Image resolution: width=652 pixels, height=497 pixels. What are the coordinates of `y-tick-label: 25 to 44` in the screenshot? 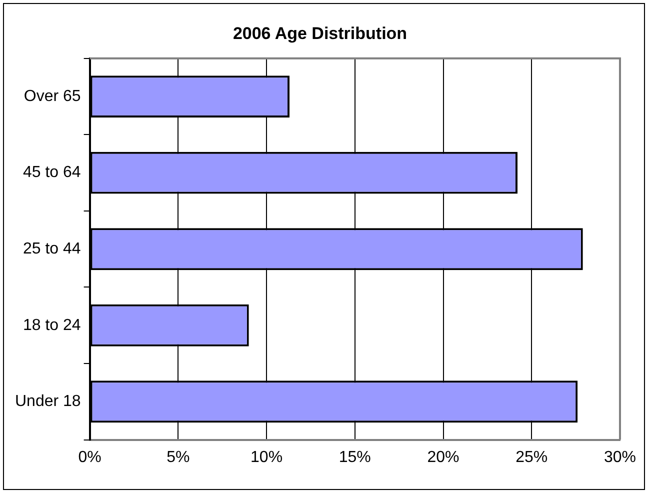 It's located at (51, 249).